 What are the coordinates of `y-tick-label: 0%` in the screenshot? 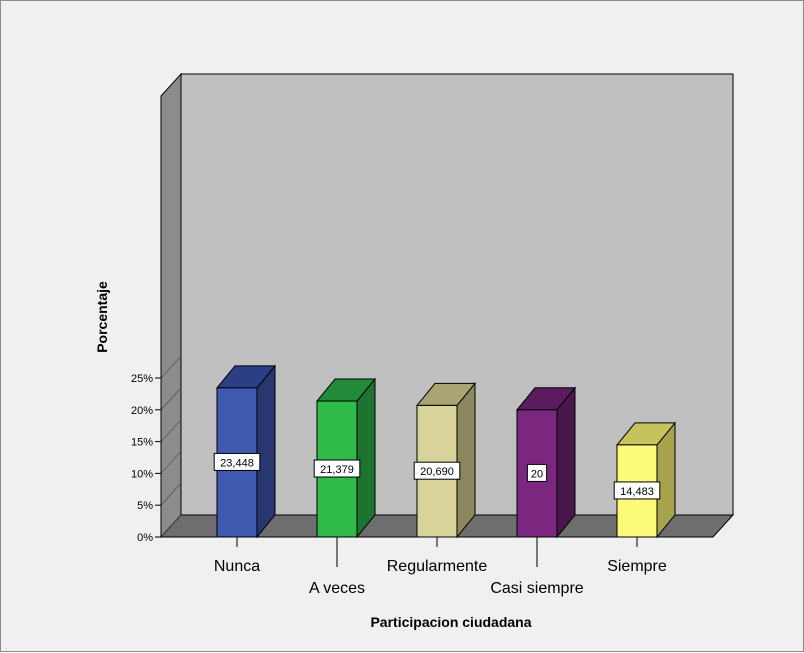 It's located at (145, 538).